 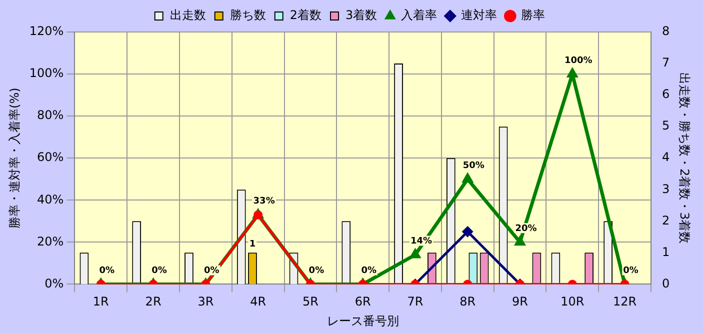 What do you see at coordinates (533, 15) in the screenshot?
I see `legend-label: 勝率` at bounding box center [533, 15].